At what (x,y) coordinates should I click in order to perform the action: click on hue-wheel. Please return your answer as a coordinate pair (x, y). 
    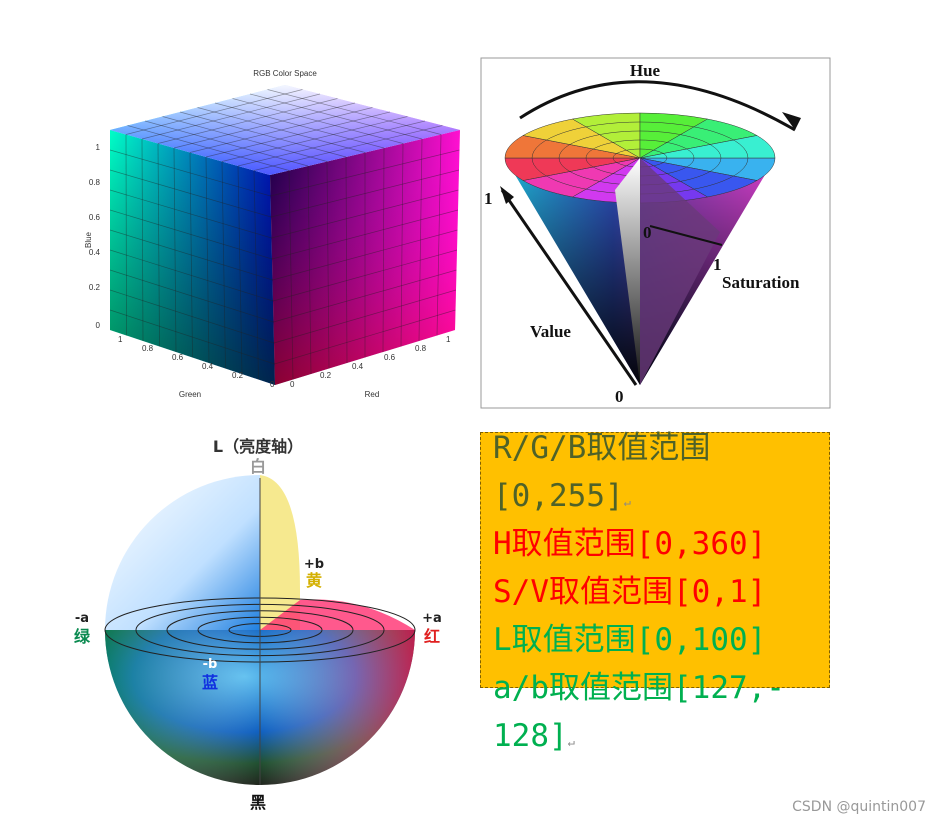
    Looking at the image, I should click on (640, 158).